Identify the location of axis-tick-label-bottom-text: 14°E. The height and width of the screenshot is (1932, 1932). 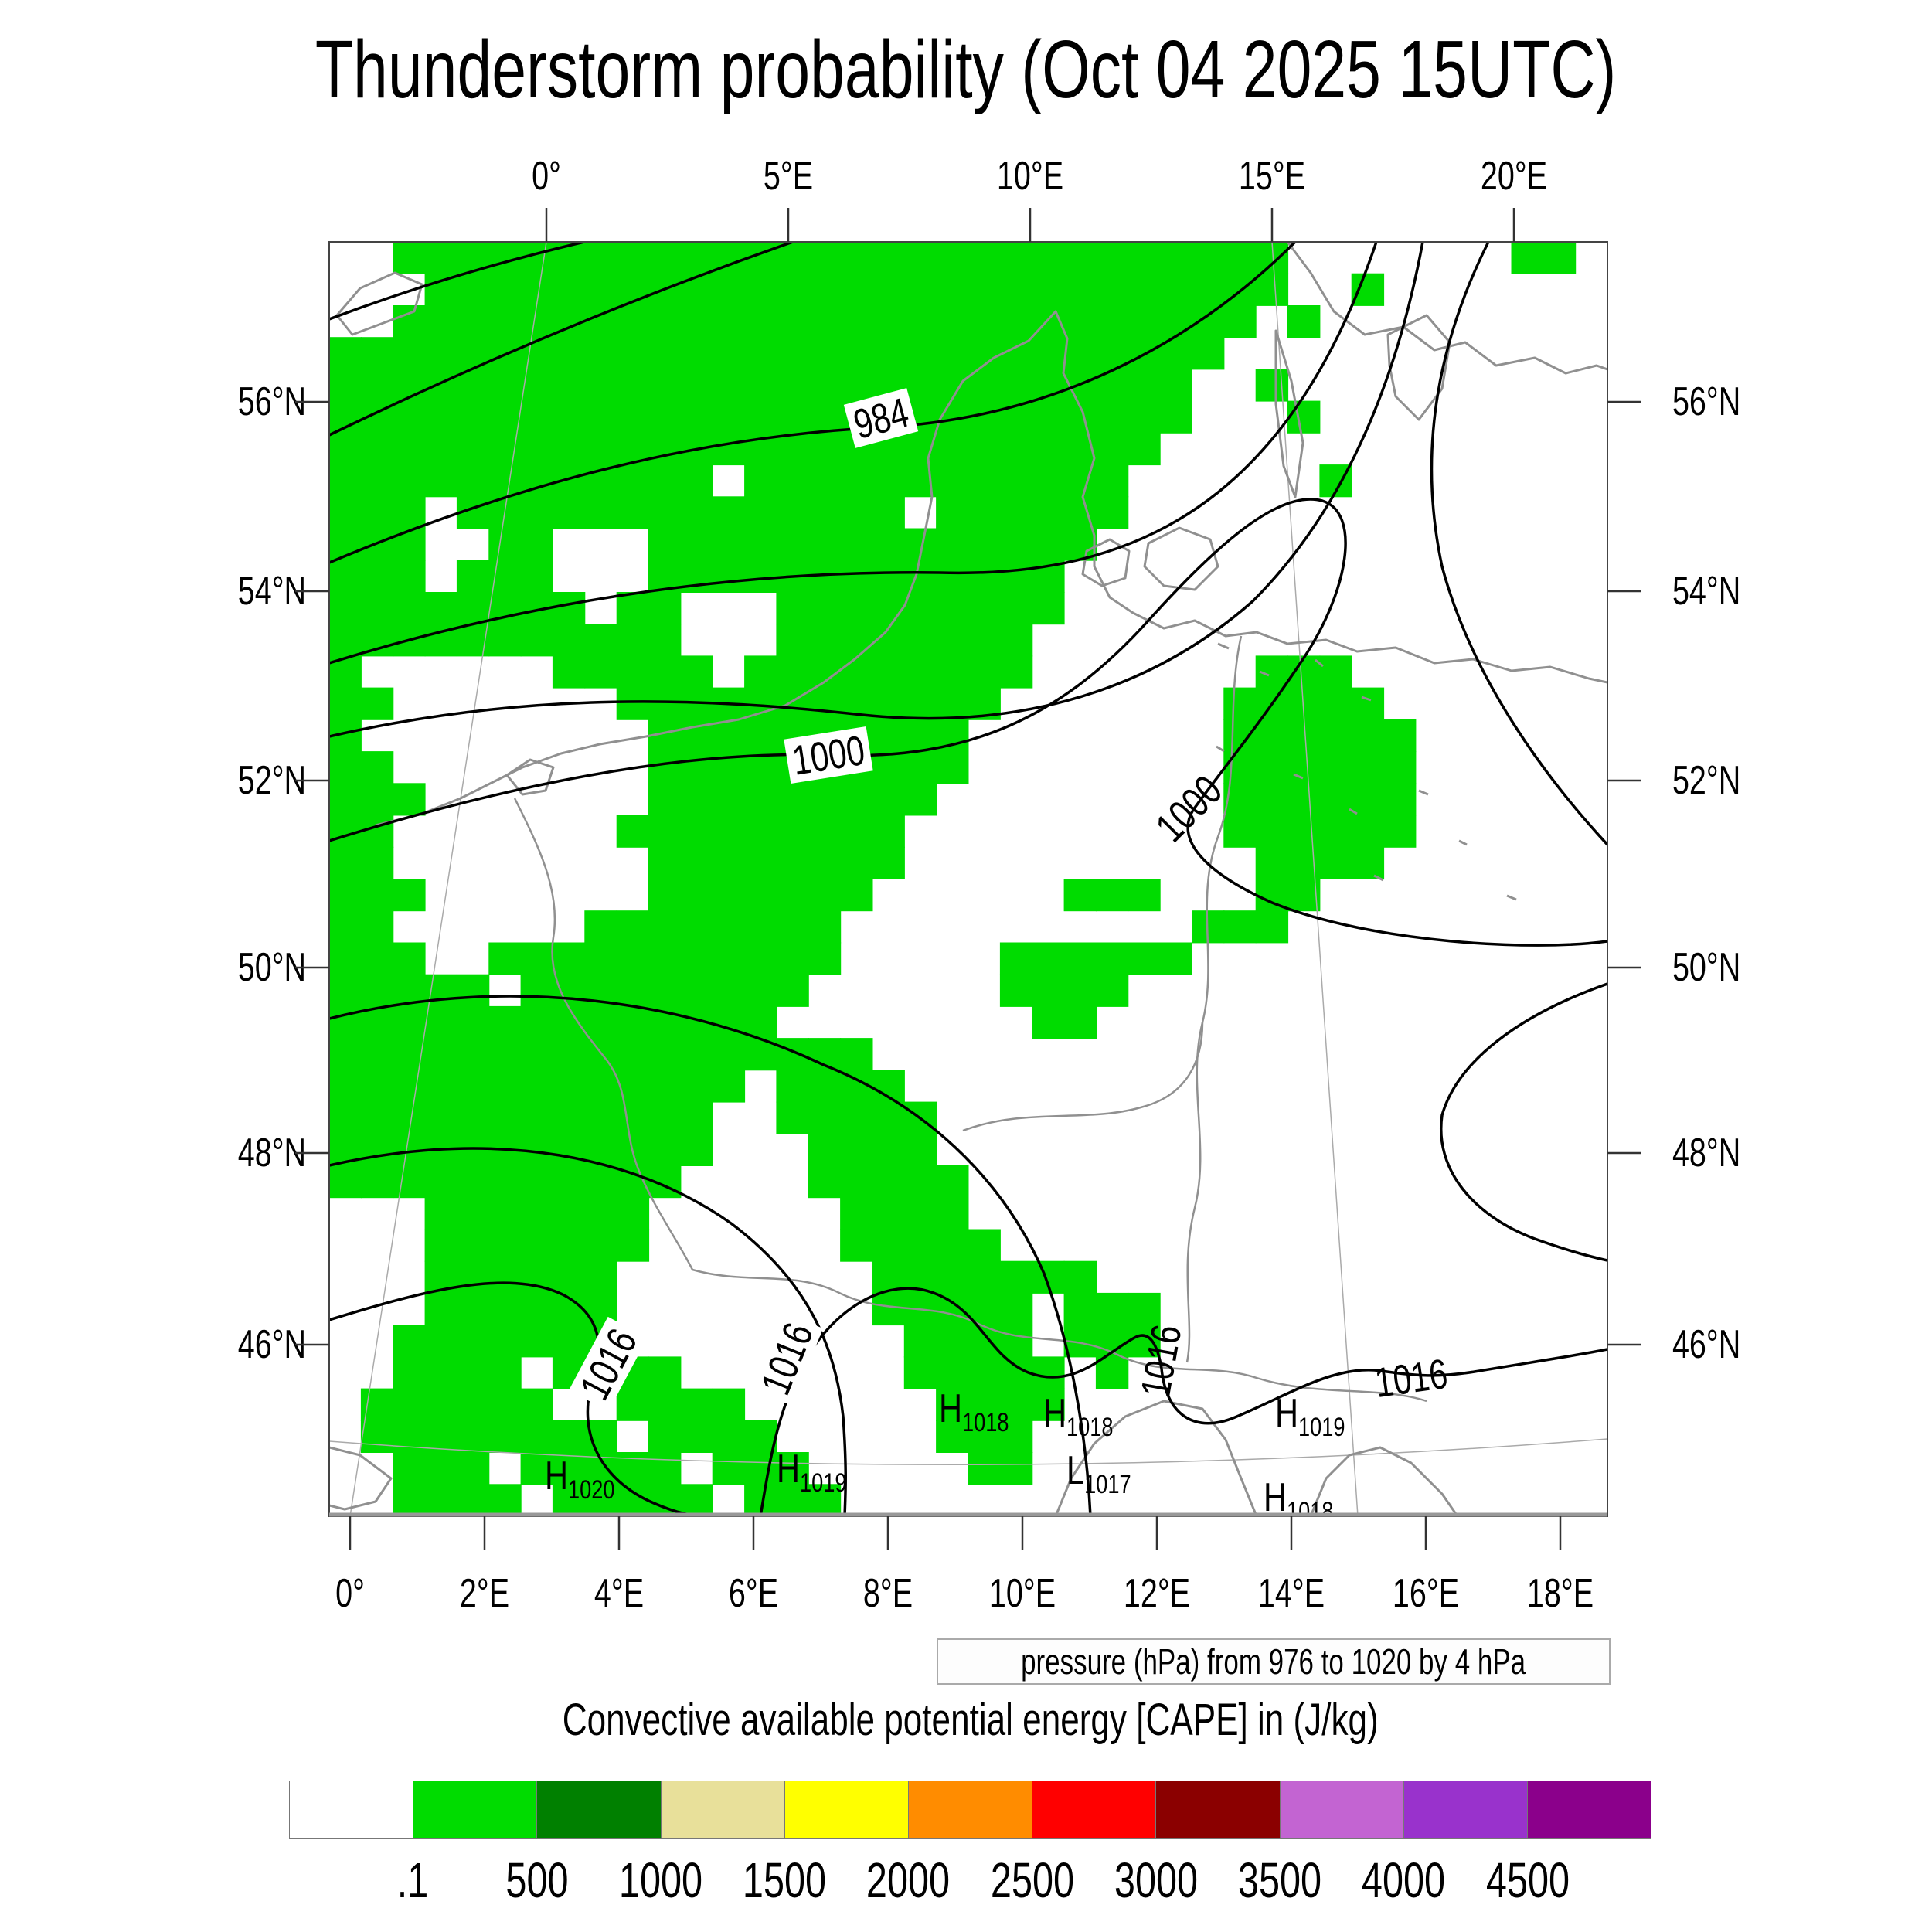
(1291, 1594).